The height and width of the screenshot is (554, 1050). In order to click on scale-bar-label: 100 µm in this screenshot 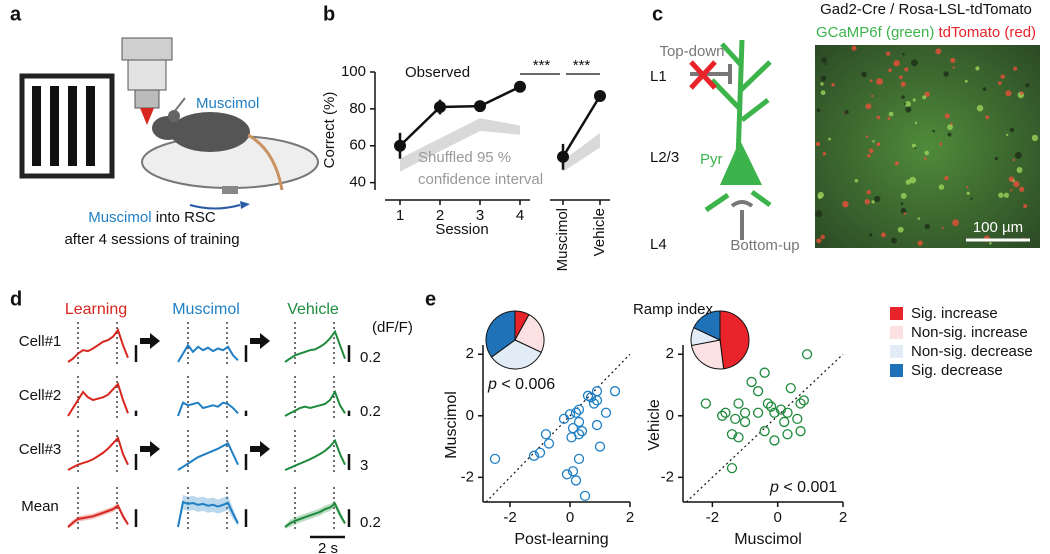, I will do `click(998, 227)`.